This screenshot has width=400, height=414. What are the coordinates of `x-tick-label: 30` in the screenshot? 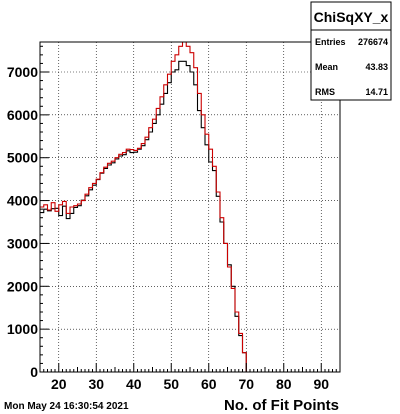 It's located at (96, 384).